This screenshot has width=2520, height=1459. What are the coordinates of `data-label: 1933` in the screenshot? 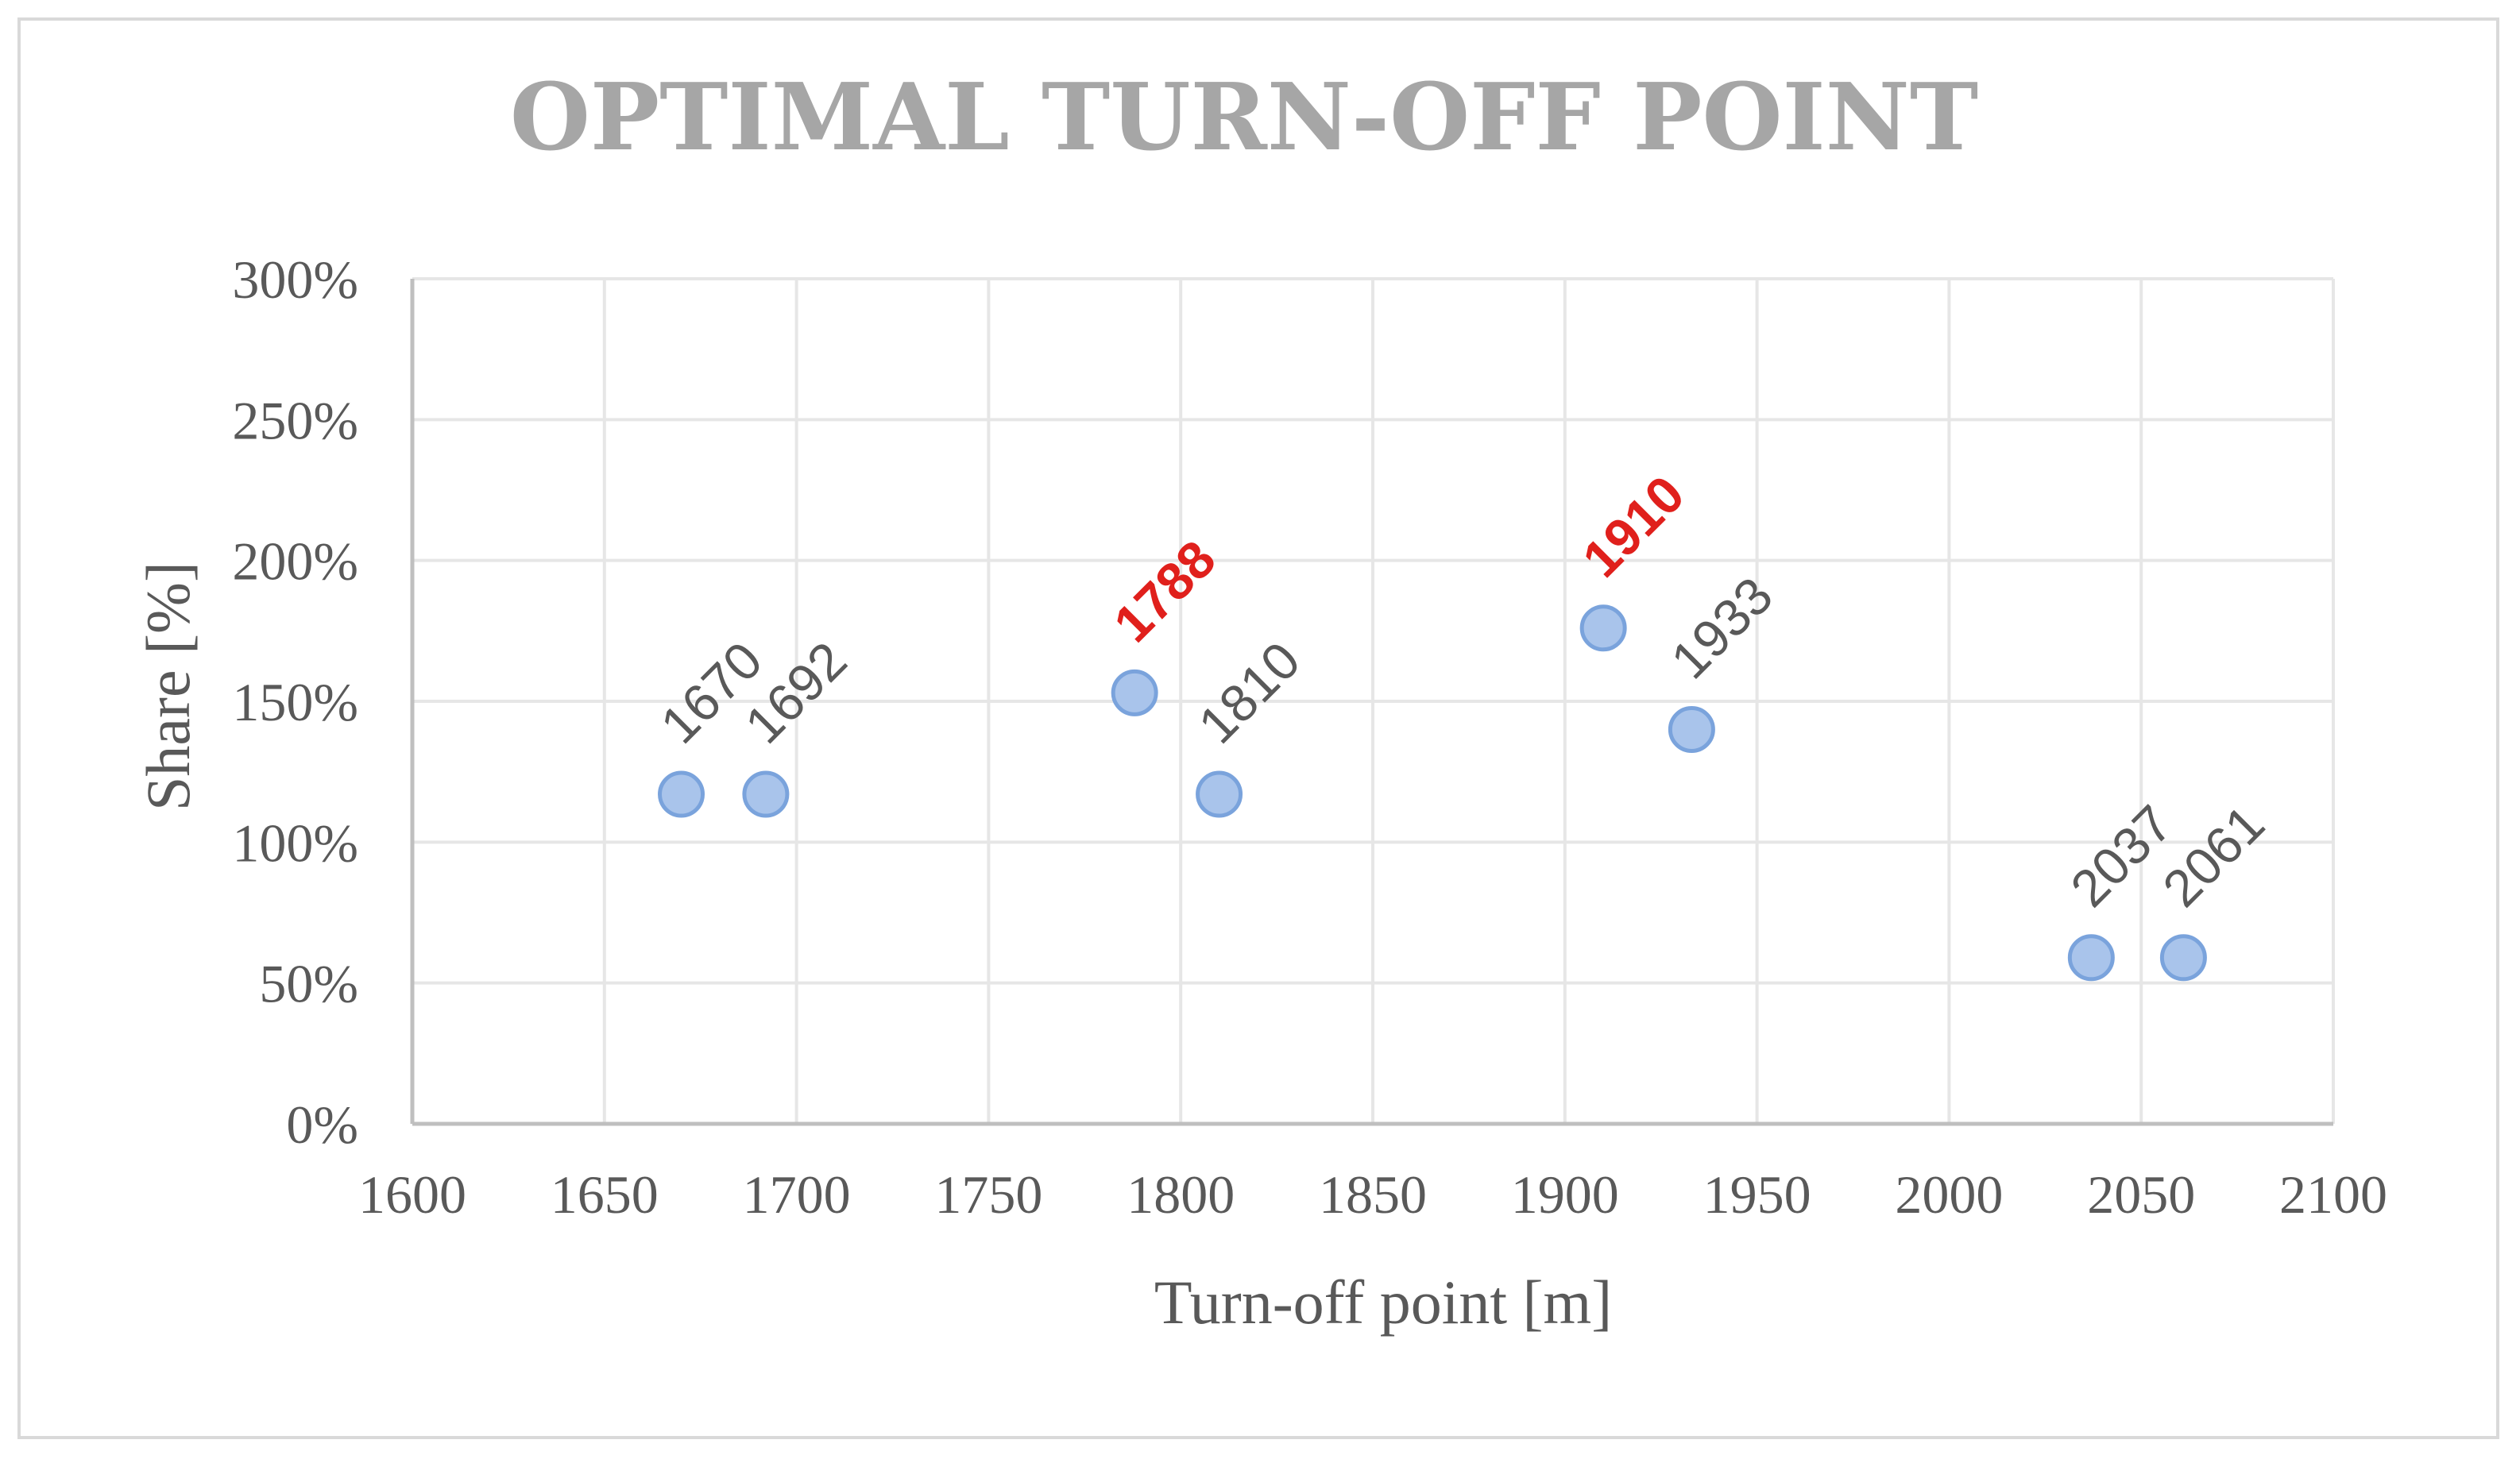 It's located at (1722, 627).